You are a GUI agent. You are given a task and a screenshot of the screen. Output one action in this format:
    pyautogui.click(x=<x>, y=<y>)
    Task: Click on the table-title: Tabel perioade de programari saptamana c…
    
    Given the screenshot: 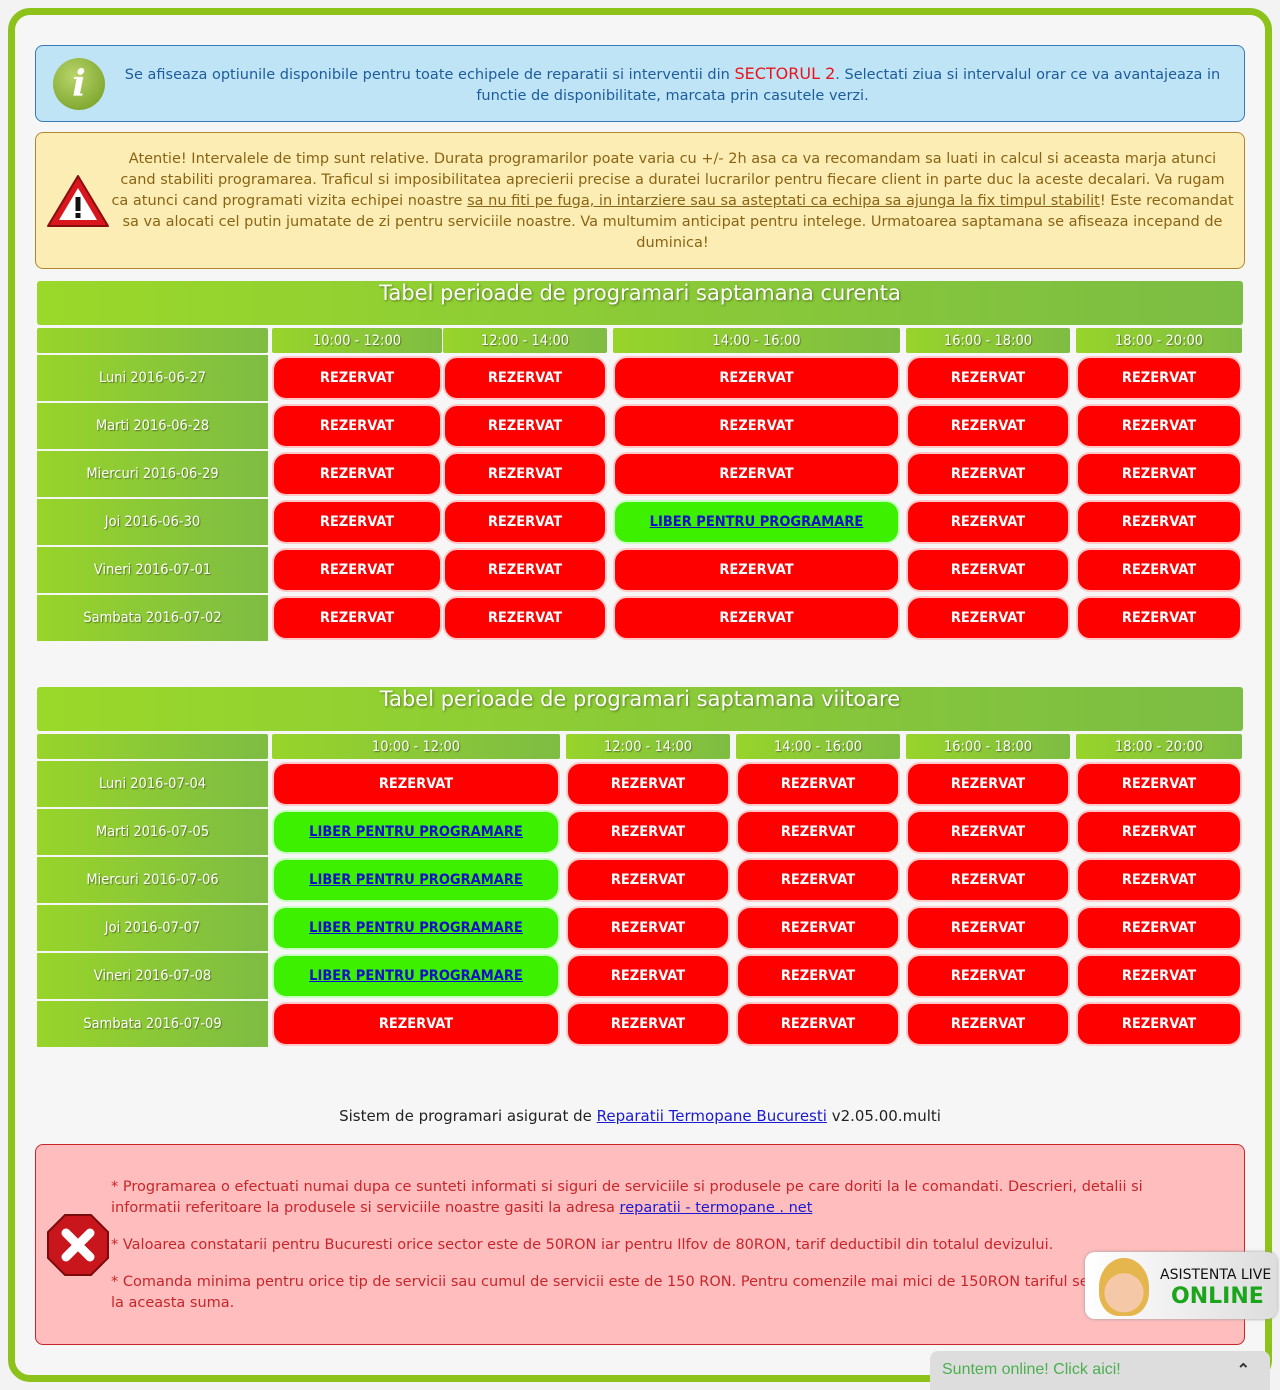 What is the action you would take?
    pyautogui.click(x=640, y=303)
    